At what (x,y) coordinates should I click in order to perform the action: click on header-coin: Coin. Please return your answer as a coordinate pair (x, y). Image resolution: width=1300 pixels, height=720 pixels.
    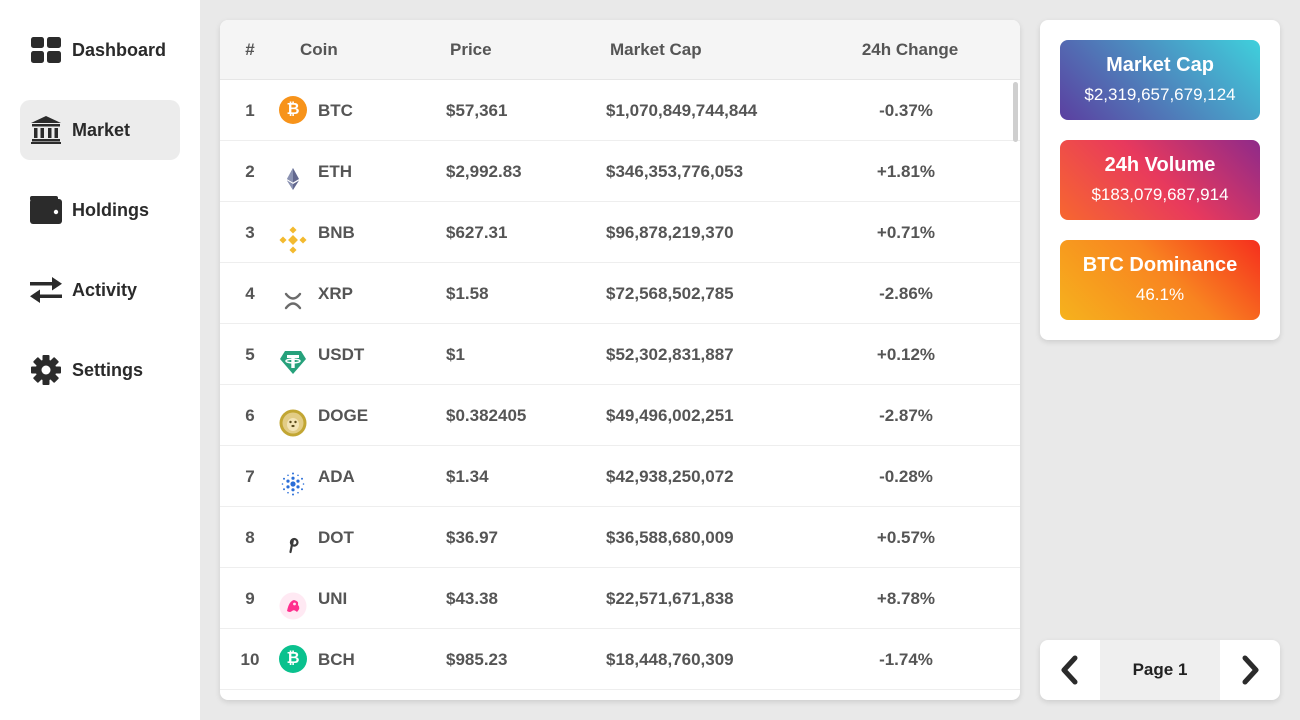
    Looking at the image, I should click on (319, 49).